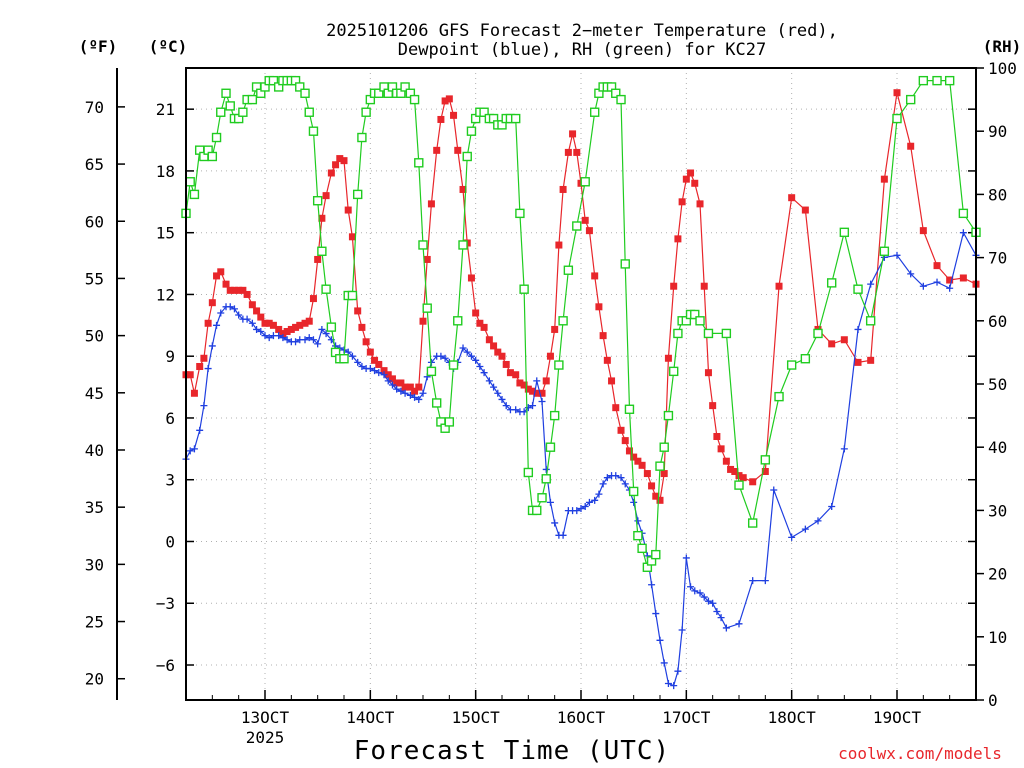 This screenshot has width=1024, height=768. I want to click on time-axis: 13OCT 14OCT 15OCT 16OCT 17OCT 18OCT 19OCT, so click(581, 708).